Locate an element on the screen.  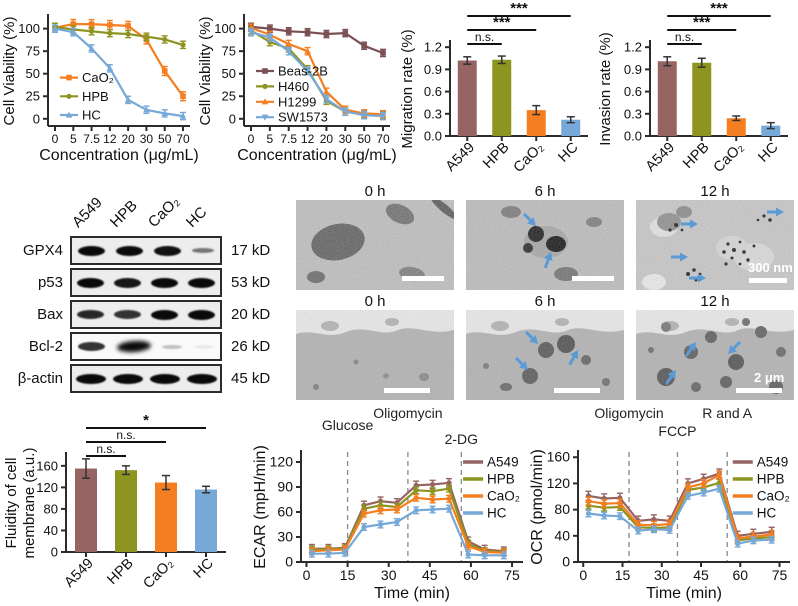
blot-protein-label: Bcl-2 is located at coordinates (45, 346).